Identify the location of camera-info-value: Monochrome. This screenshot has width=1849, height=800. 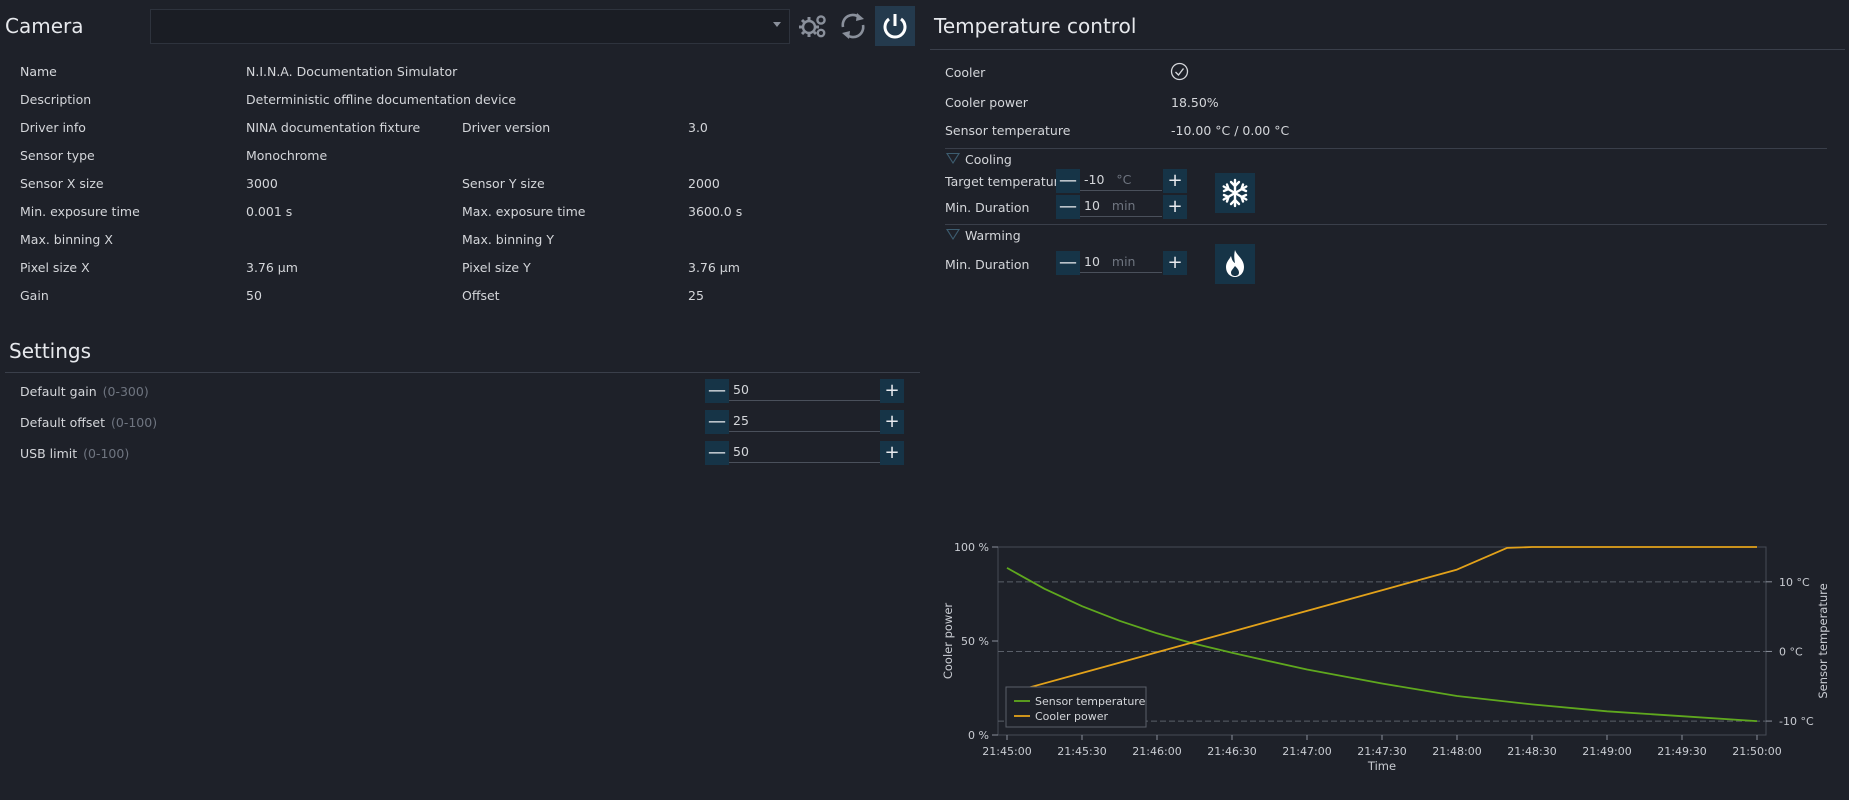
(287, 155).